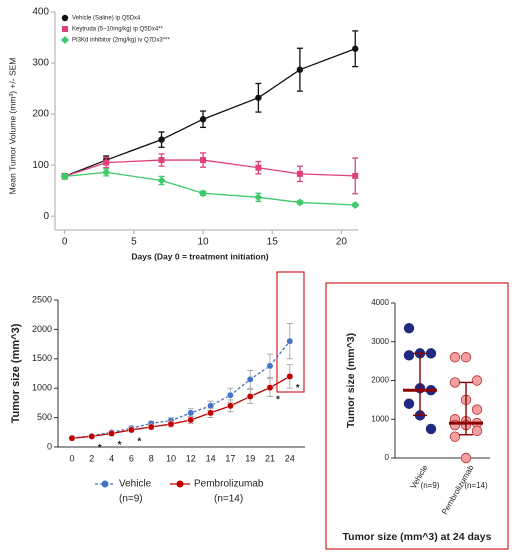 The width and height of the screenshot is (515, 557). I want to click on y-tick-label: 2000, so click(380, 380).